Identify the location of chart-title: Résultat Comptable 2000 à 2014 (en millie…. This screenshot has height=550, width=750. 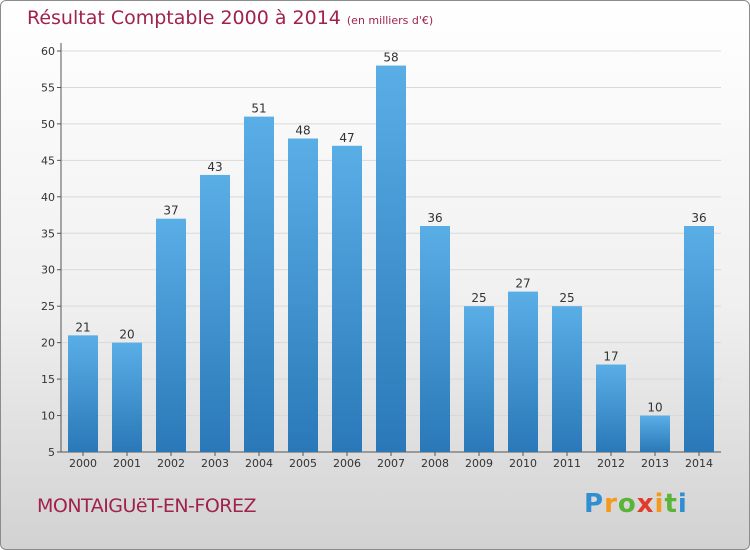
(230, 18).